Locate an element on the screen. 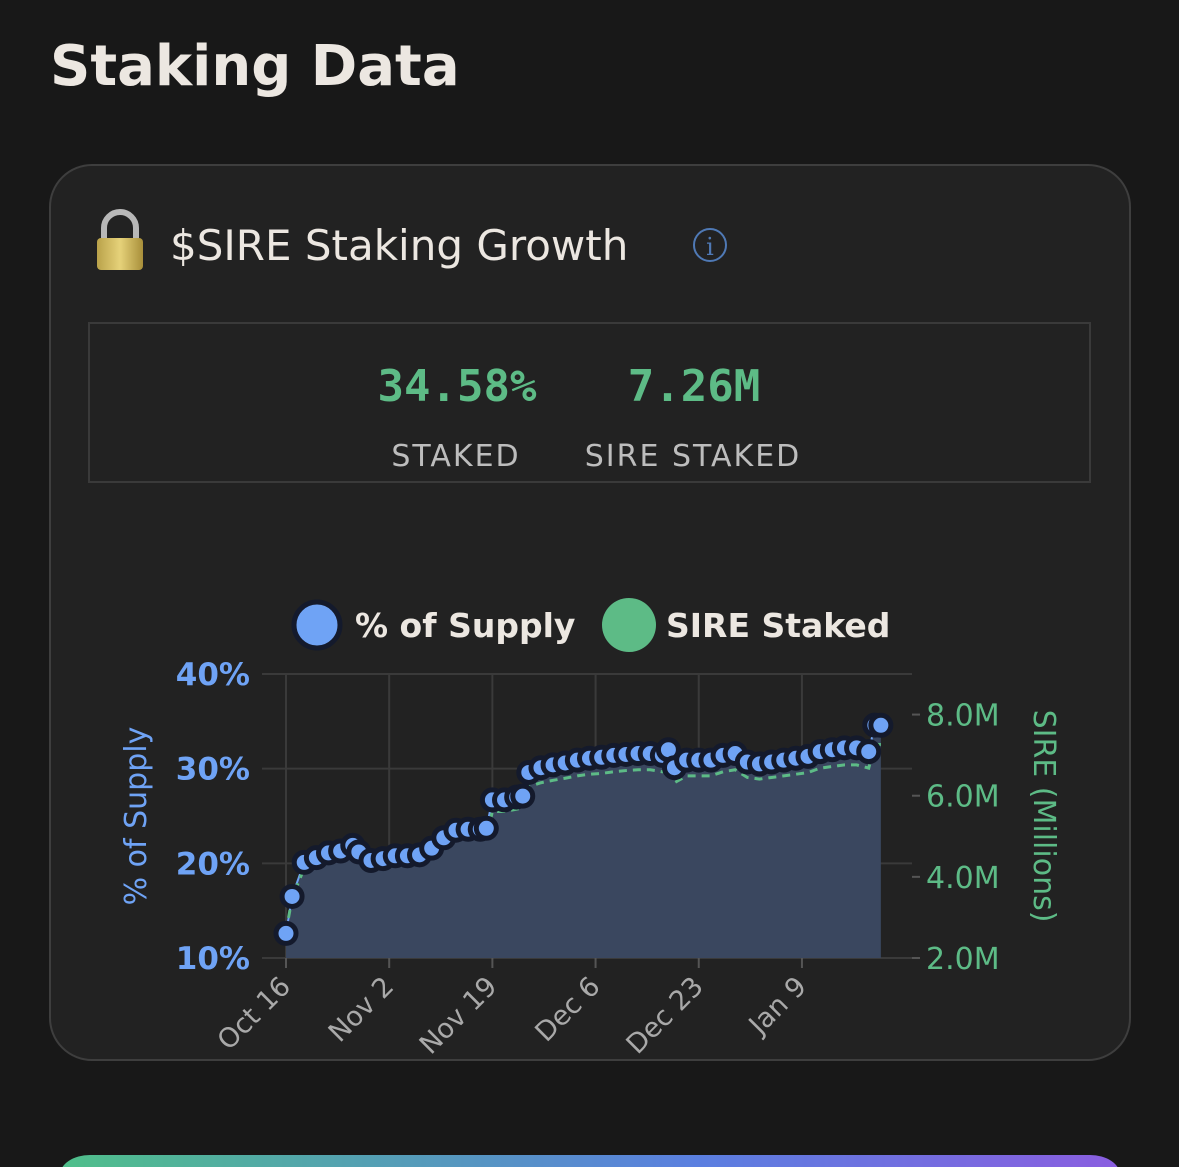  y-tick-label: 30% is located at coordinates (213, 770).